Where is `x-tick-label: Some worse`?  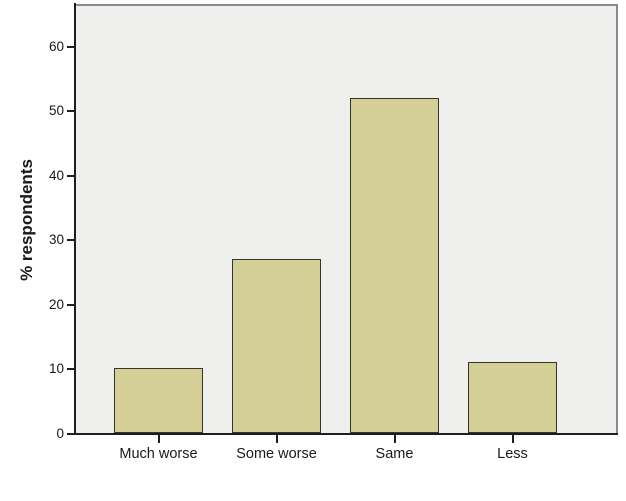
x-tick-label: Some worse is located at coordinates (276, 454).